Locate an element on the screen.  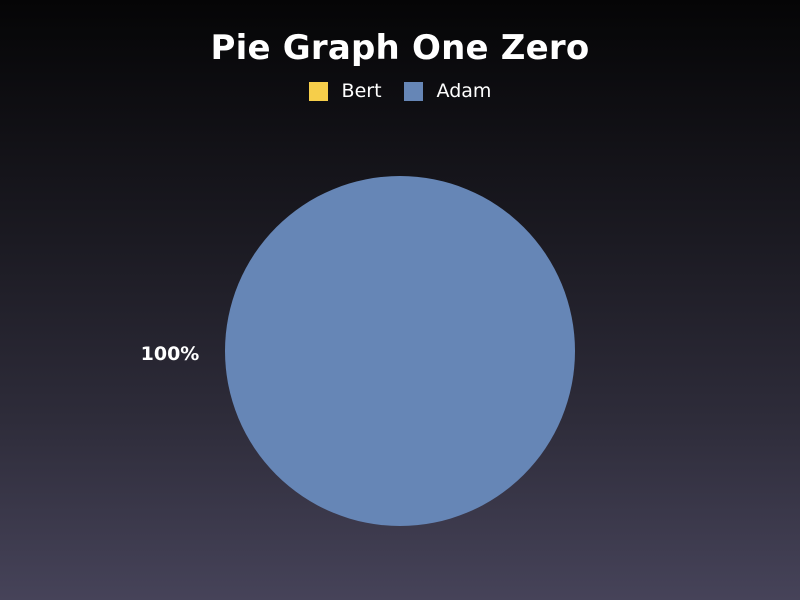
legend-label-bert: Bert is located at coordinates (361, 91).